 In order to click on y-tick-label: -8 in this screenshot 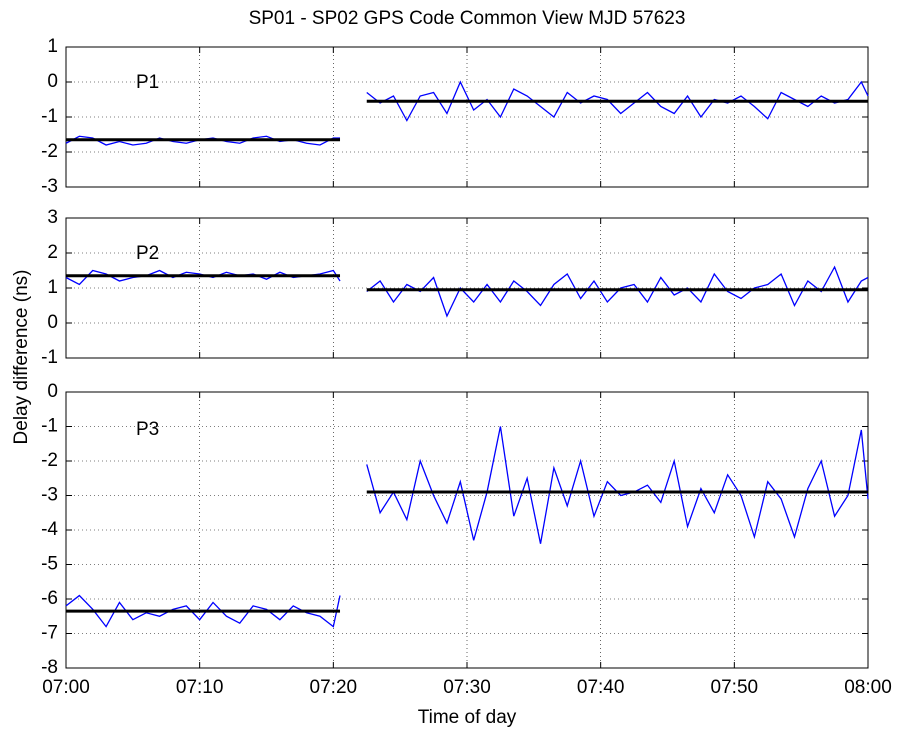, I will do `click(49, 667)`.